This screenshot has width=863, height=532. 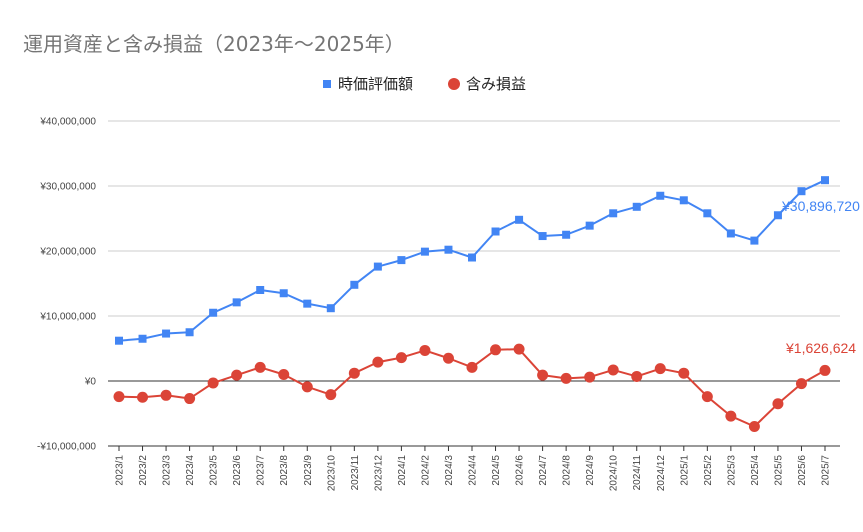 I want to click on legend-label-1: 含み損益, so click(x=496, y=84).